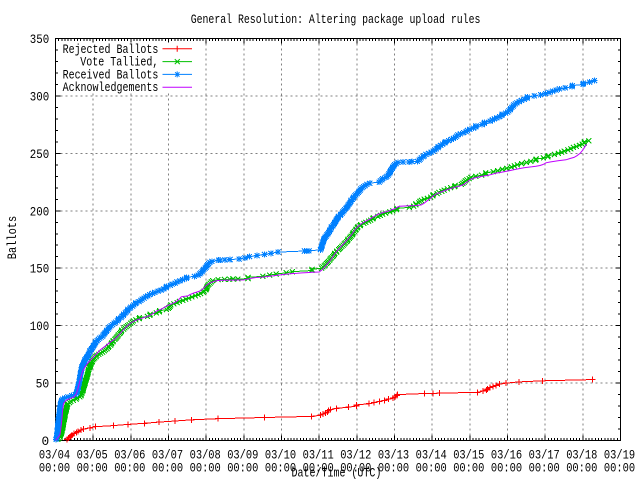 This screenshot has height=480, width=640. What do you see at coordinates (111, 49) in the screenshot?
I see `svg-text: Rejected Ballots` at bounding box center [111, 49].